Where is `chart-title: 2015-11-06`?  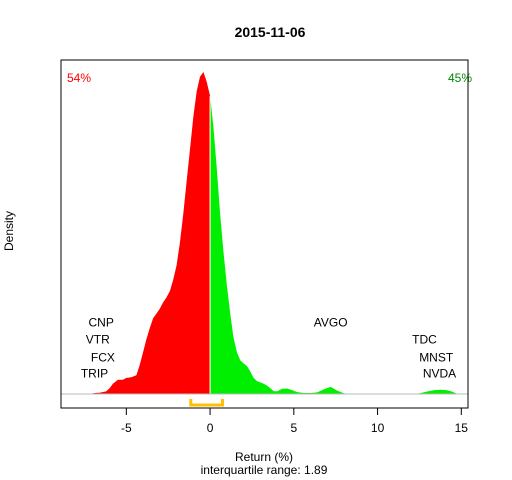
chart-title: 2015-11-06 is located at coordinates (270, 32).